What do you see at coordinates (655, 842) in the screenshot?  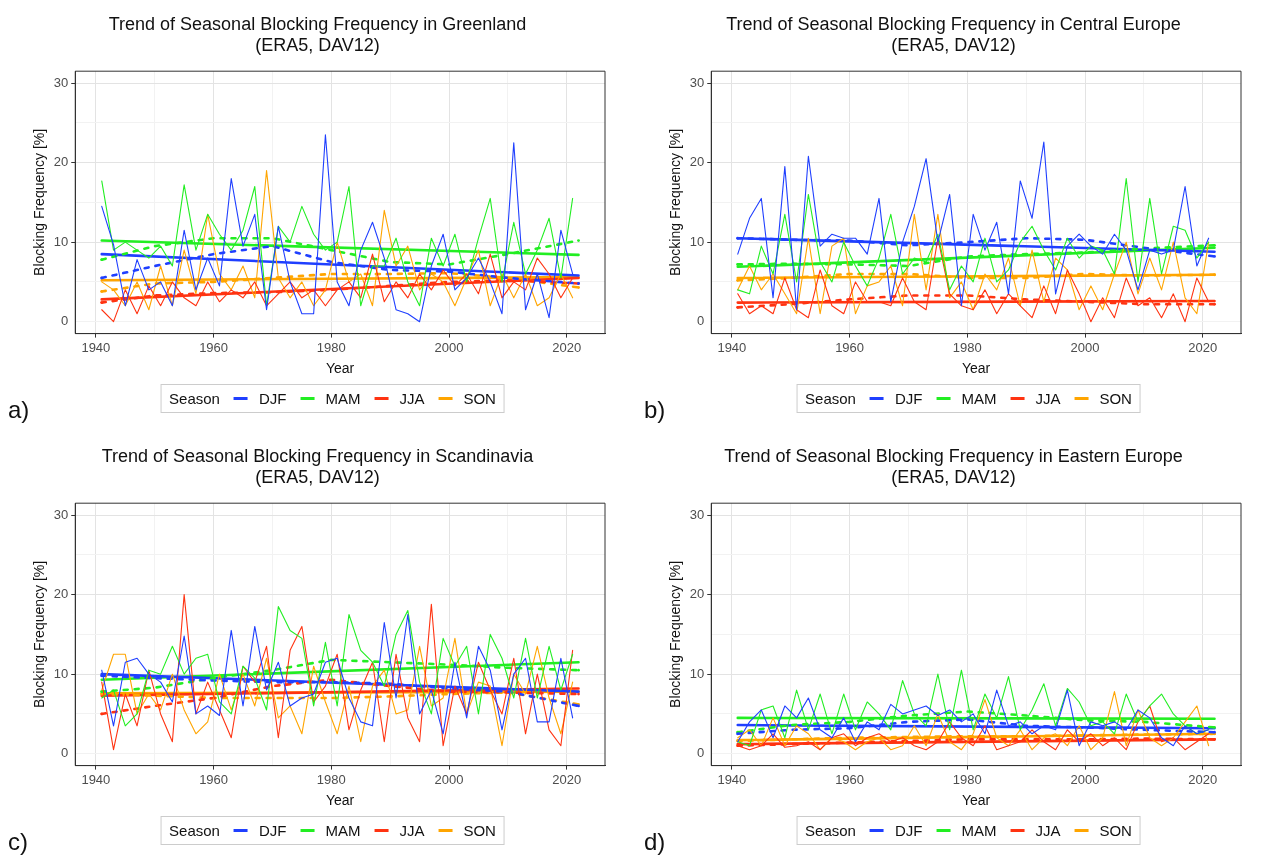 I see `text: d)` at bounding box center [655, 842].